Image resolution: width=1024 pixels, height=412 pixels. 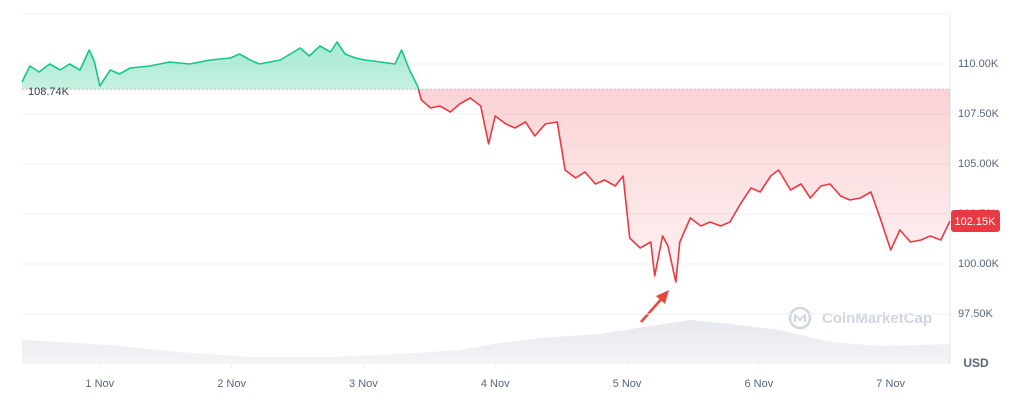 What do you see at coordinates (976, 363) in the screenshot?
I see `currency-label: USD` at bounding box center [976, 363].